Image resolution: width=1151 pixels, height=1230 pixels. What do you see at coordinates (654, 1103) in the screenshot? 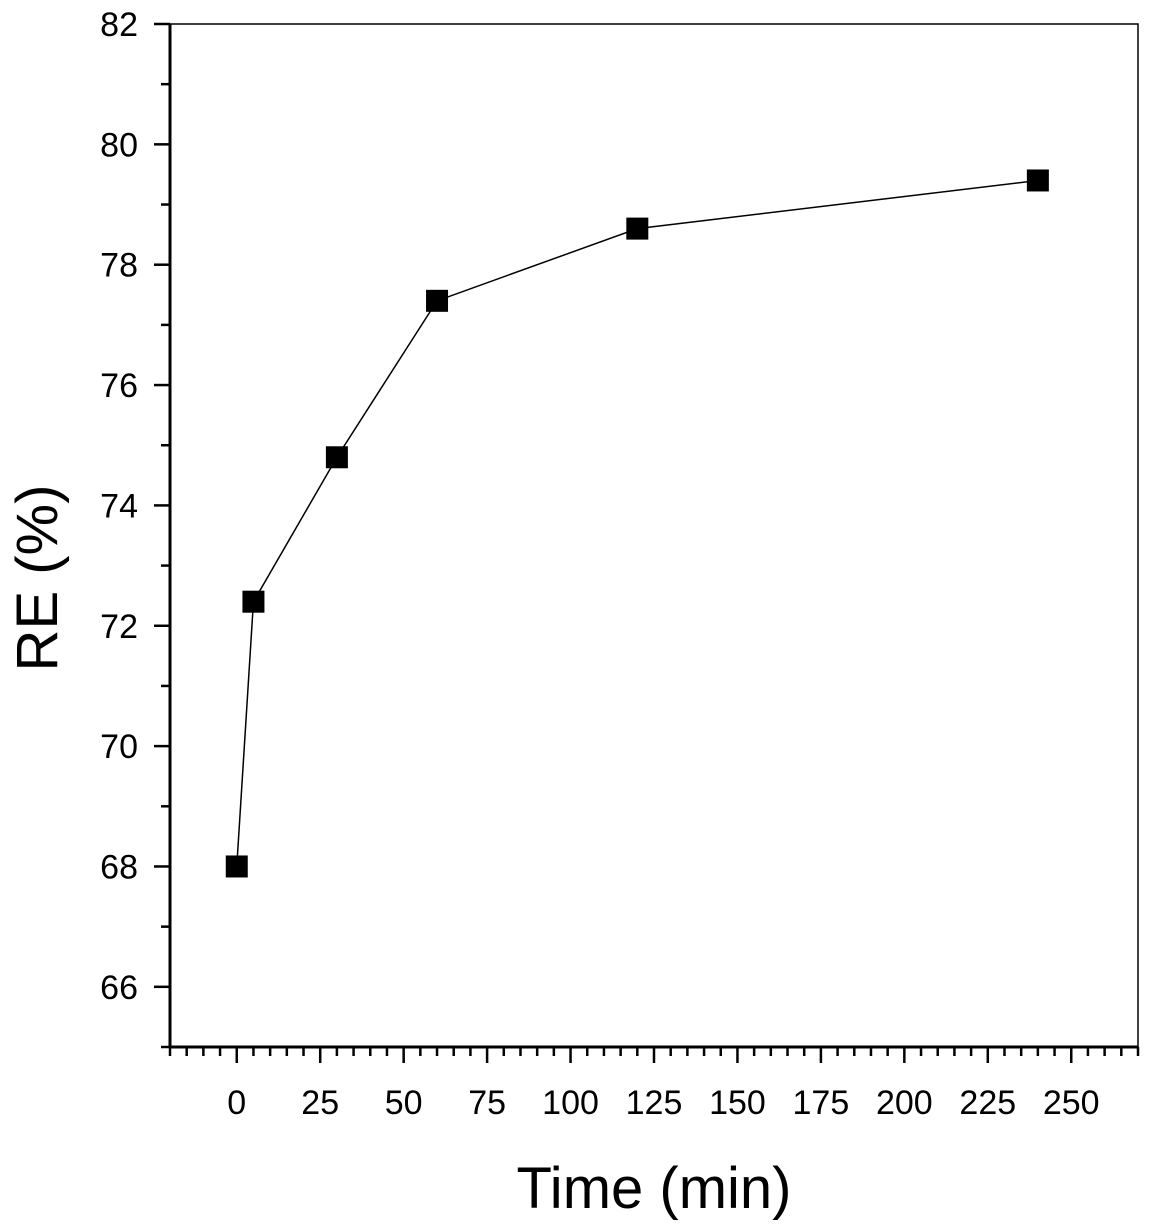
I see `x-tick-label: 125` at bounding box center [654, 1103].